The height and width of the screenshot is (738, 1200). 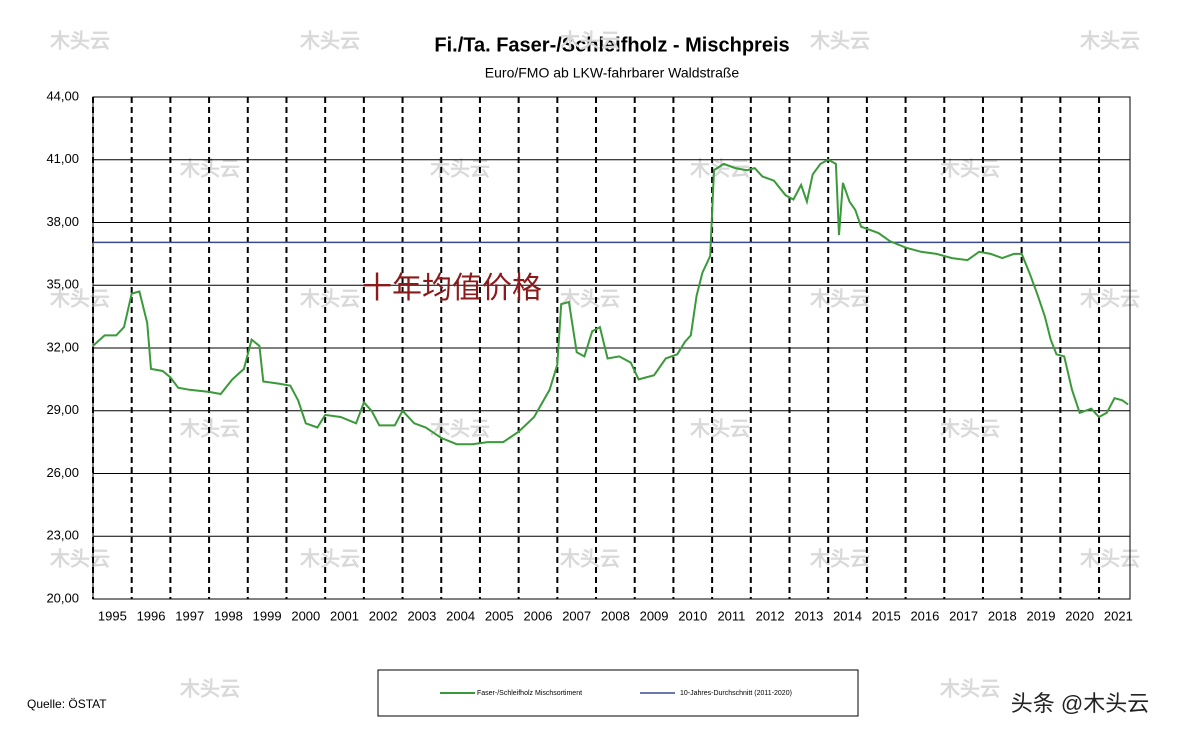 I want to click on x-tick-label: 2016, so click(x=924, y=615).